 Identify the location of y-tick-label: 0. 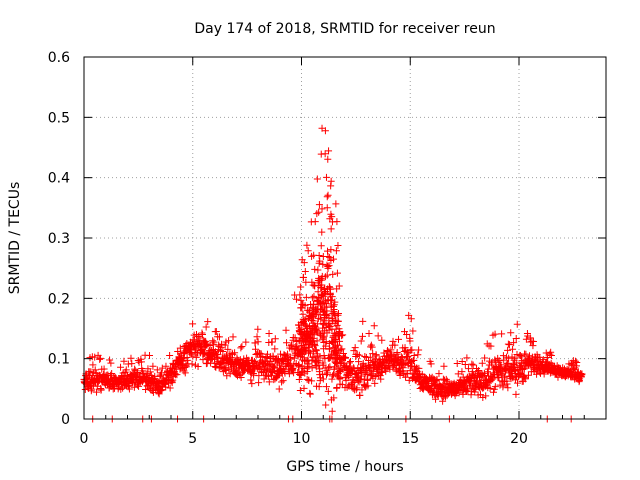
(65, 420).